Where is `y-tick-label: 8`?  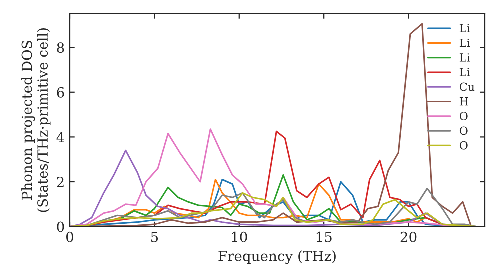
y-tick-label: 8 is located at coordinates (60, 48).